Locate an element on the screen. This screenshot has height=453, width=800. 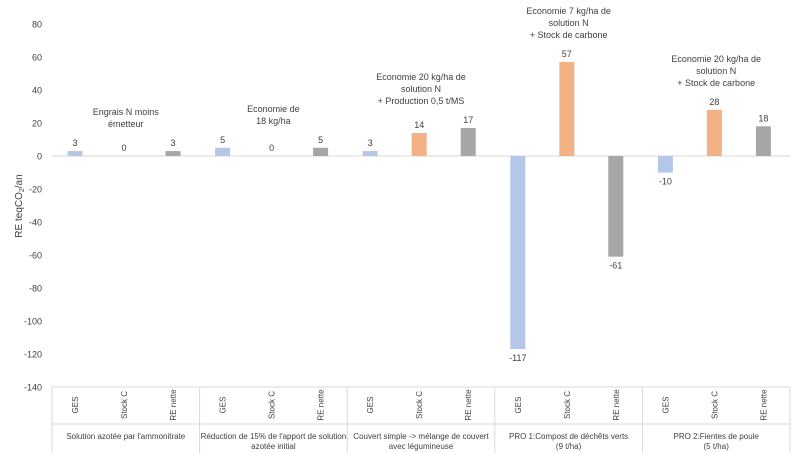
y-tick-label: 20 is located at coordinates (37, 124).